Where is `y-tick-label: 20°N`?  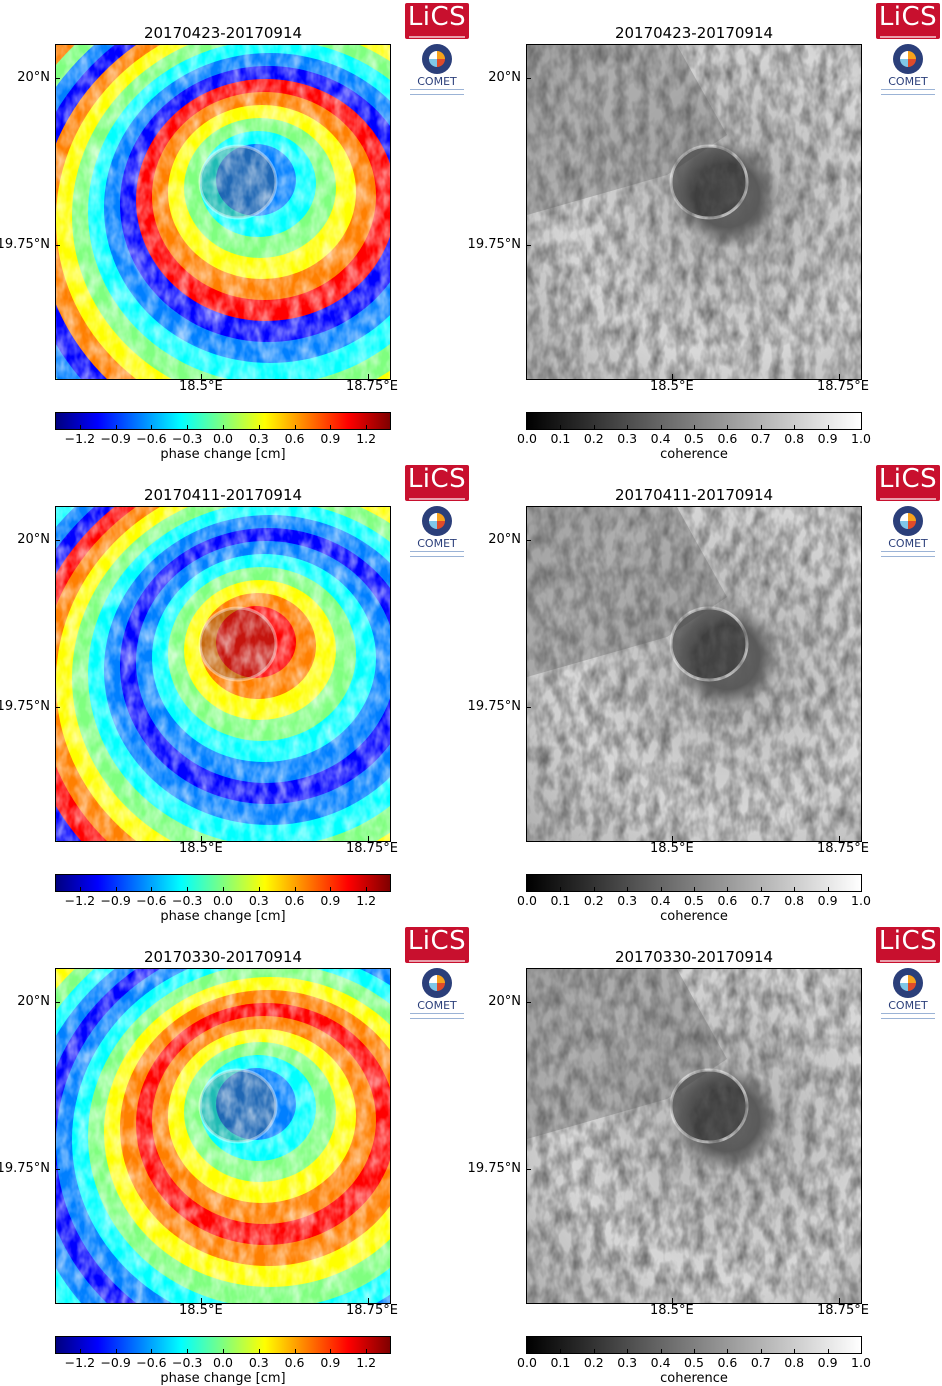
y-tick-label: 20°N is located at coordinates (504, 1001).